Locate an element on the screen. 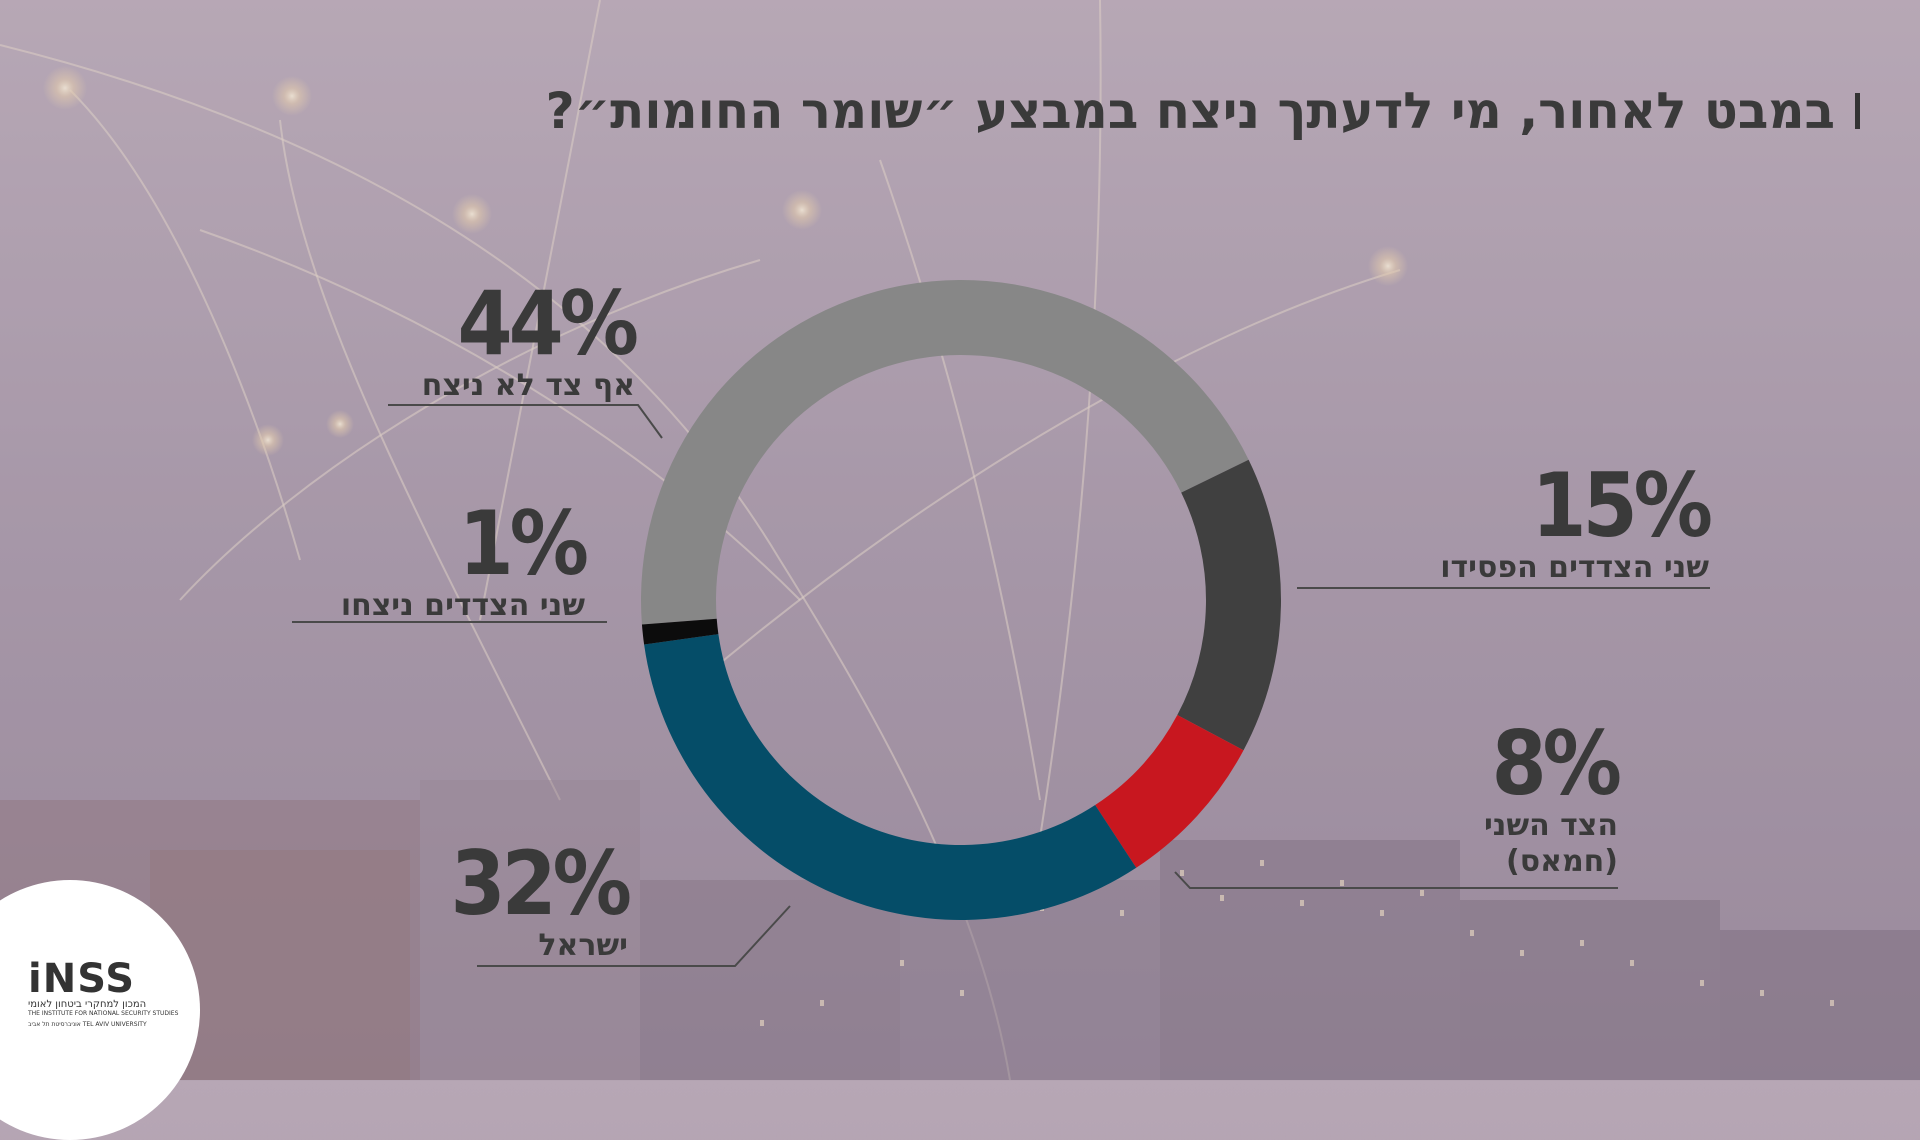 Image resolution: width=1920 pixels, height=1140 pixels. pct-other-side: 8% is located at coordinates (1556, 763).